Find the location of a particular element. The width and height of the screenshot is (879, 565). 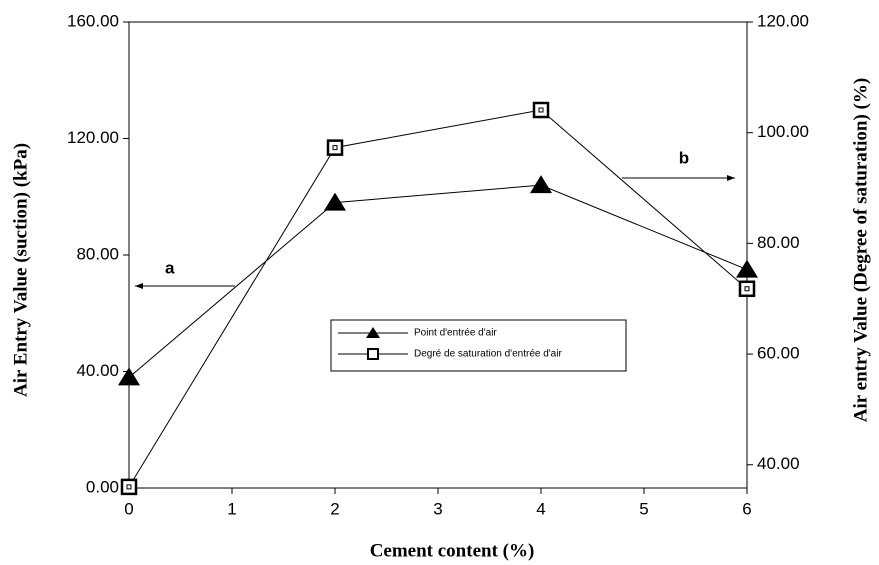

legend-label: Degré de saturation d'entrée d'air is located at coordinates (488, 354).